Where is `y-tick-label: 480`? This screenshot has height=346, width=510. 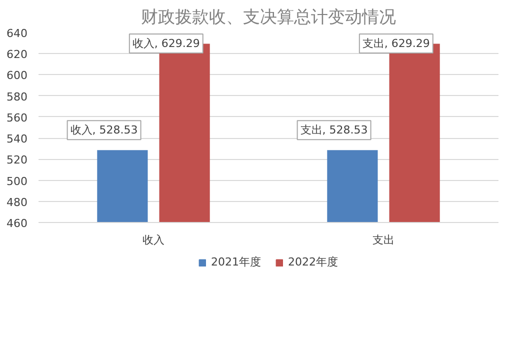 y-tick-label: 480 is located at coordinates (17, 202).